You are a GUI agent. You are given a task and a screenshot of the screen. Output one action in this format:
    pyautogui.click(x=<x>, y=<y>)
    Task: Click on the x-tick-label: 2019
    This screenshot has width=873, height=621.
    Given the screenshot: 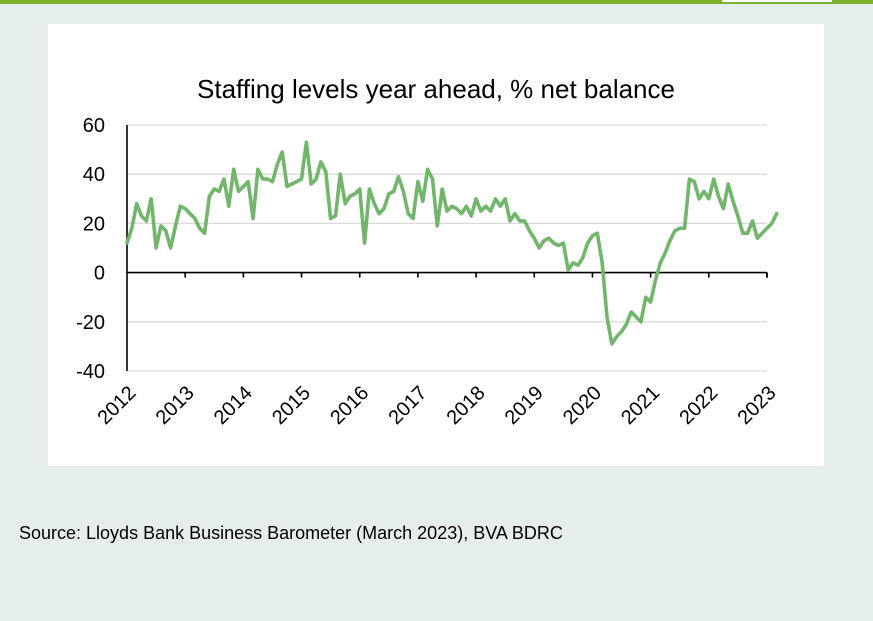 What is the action you would take?
    pyautogui.click(x=524, y=405)
    